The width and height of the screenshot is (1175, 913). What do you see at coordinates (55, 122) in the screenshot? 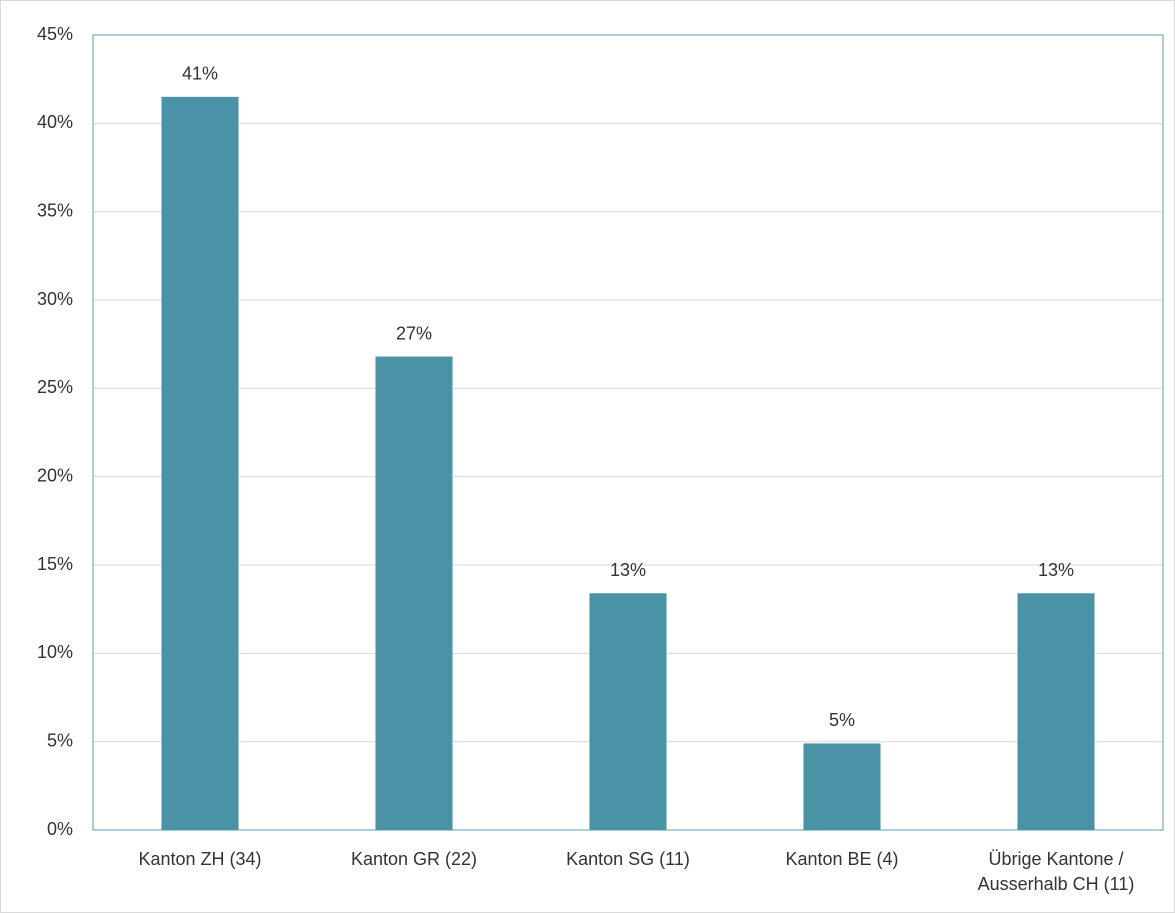
I see `y-tick-label: 40%` at bounding box center [55, 122].